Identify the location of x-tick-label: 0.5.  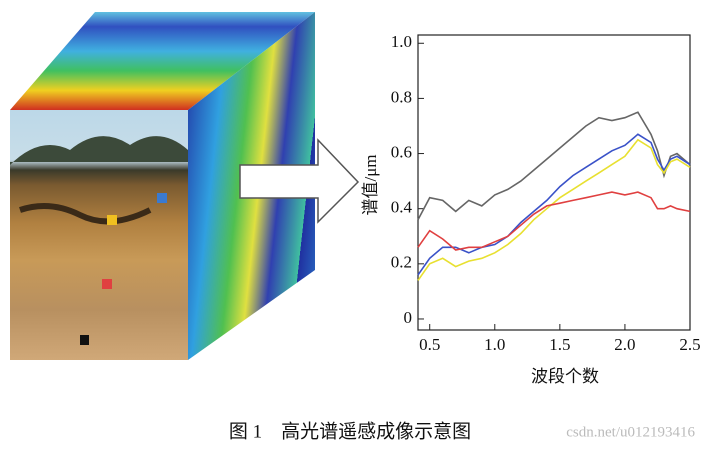
(429, 344).